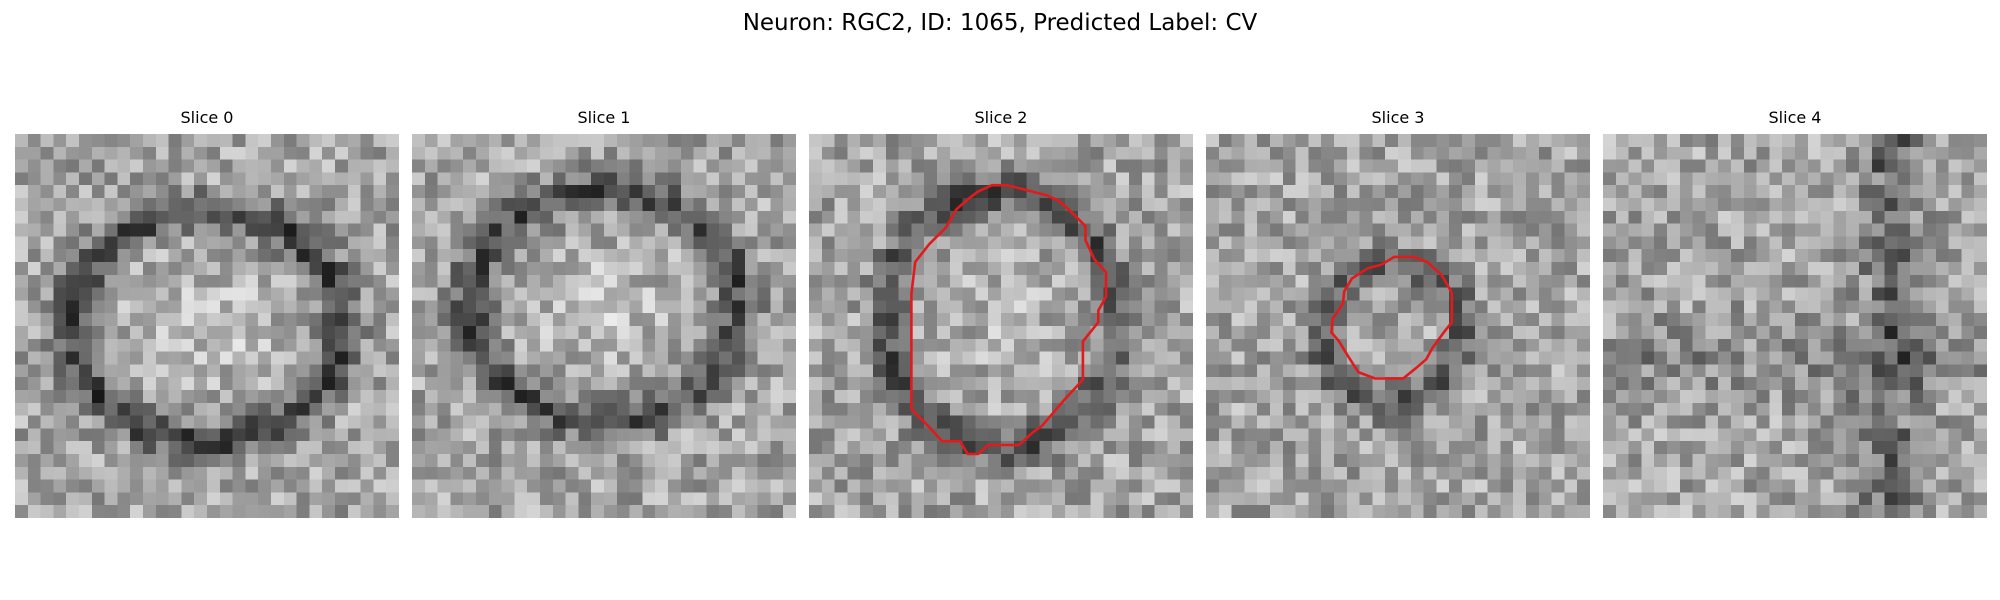 The height and width of the screenshot is (600, 2000). What do you see at coordinates (207, 117) in the screenshot?
I see `slice-title-0: Slice 0` at bounding box center [207, 117].